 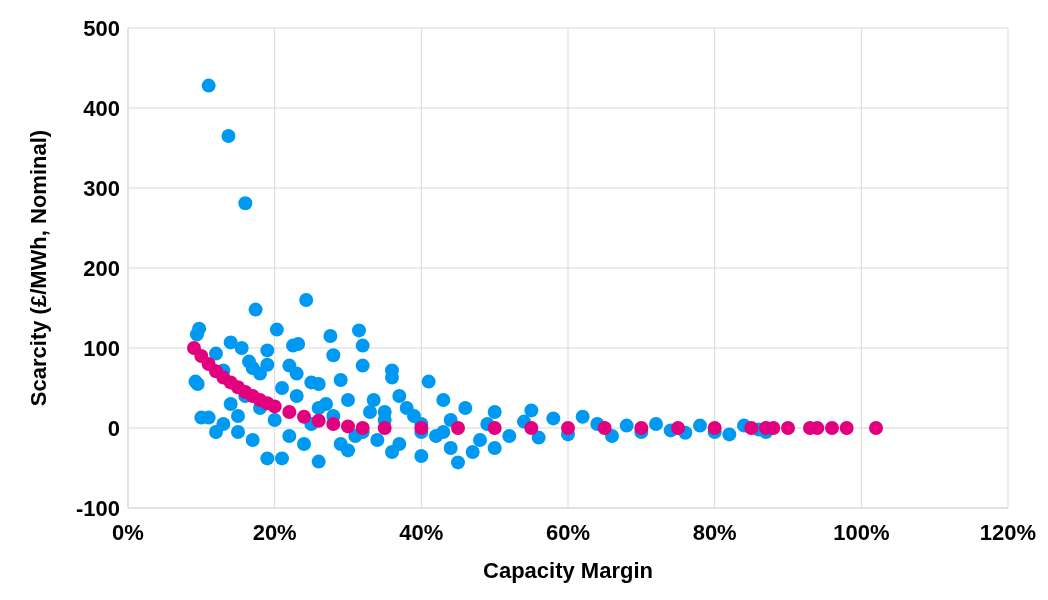 I want to click on y-tick-label: 500, so click(x=101, y=28).